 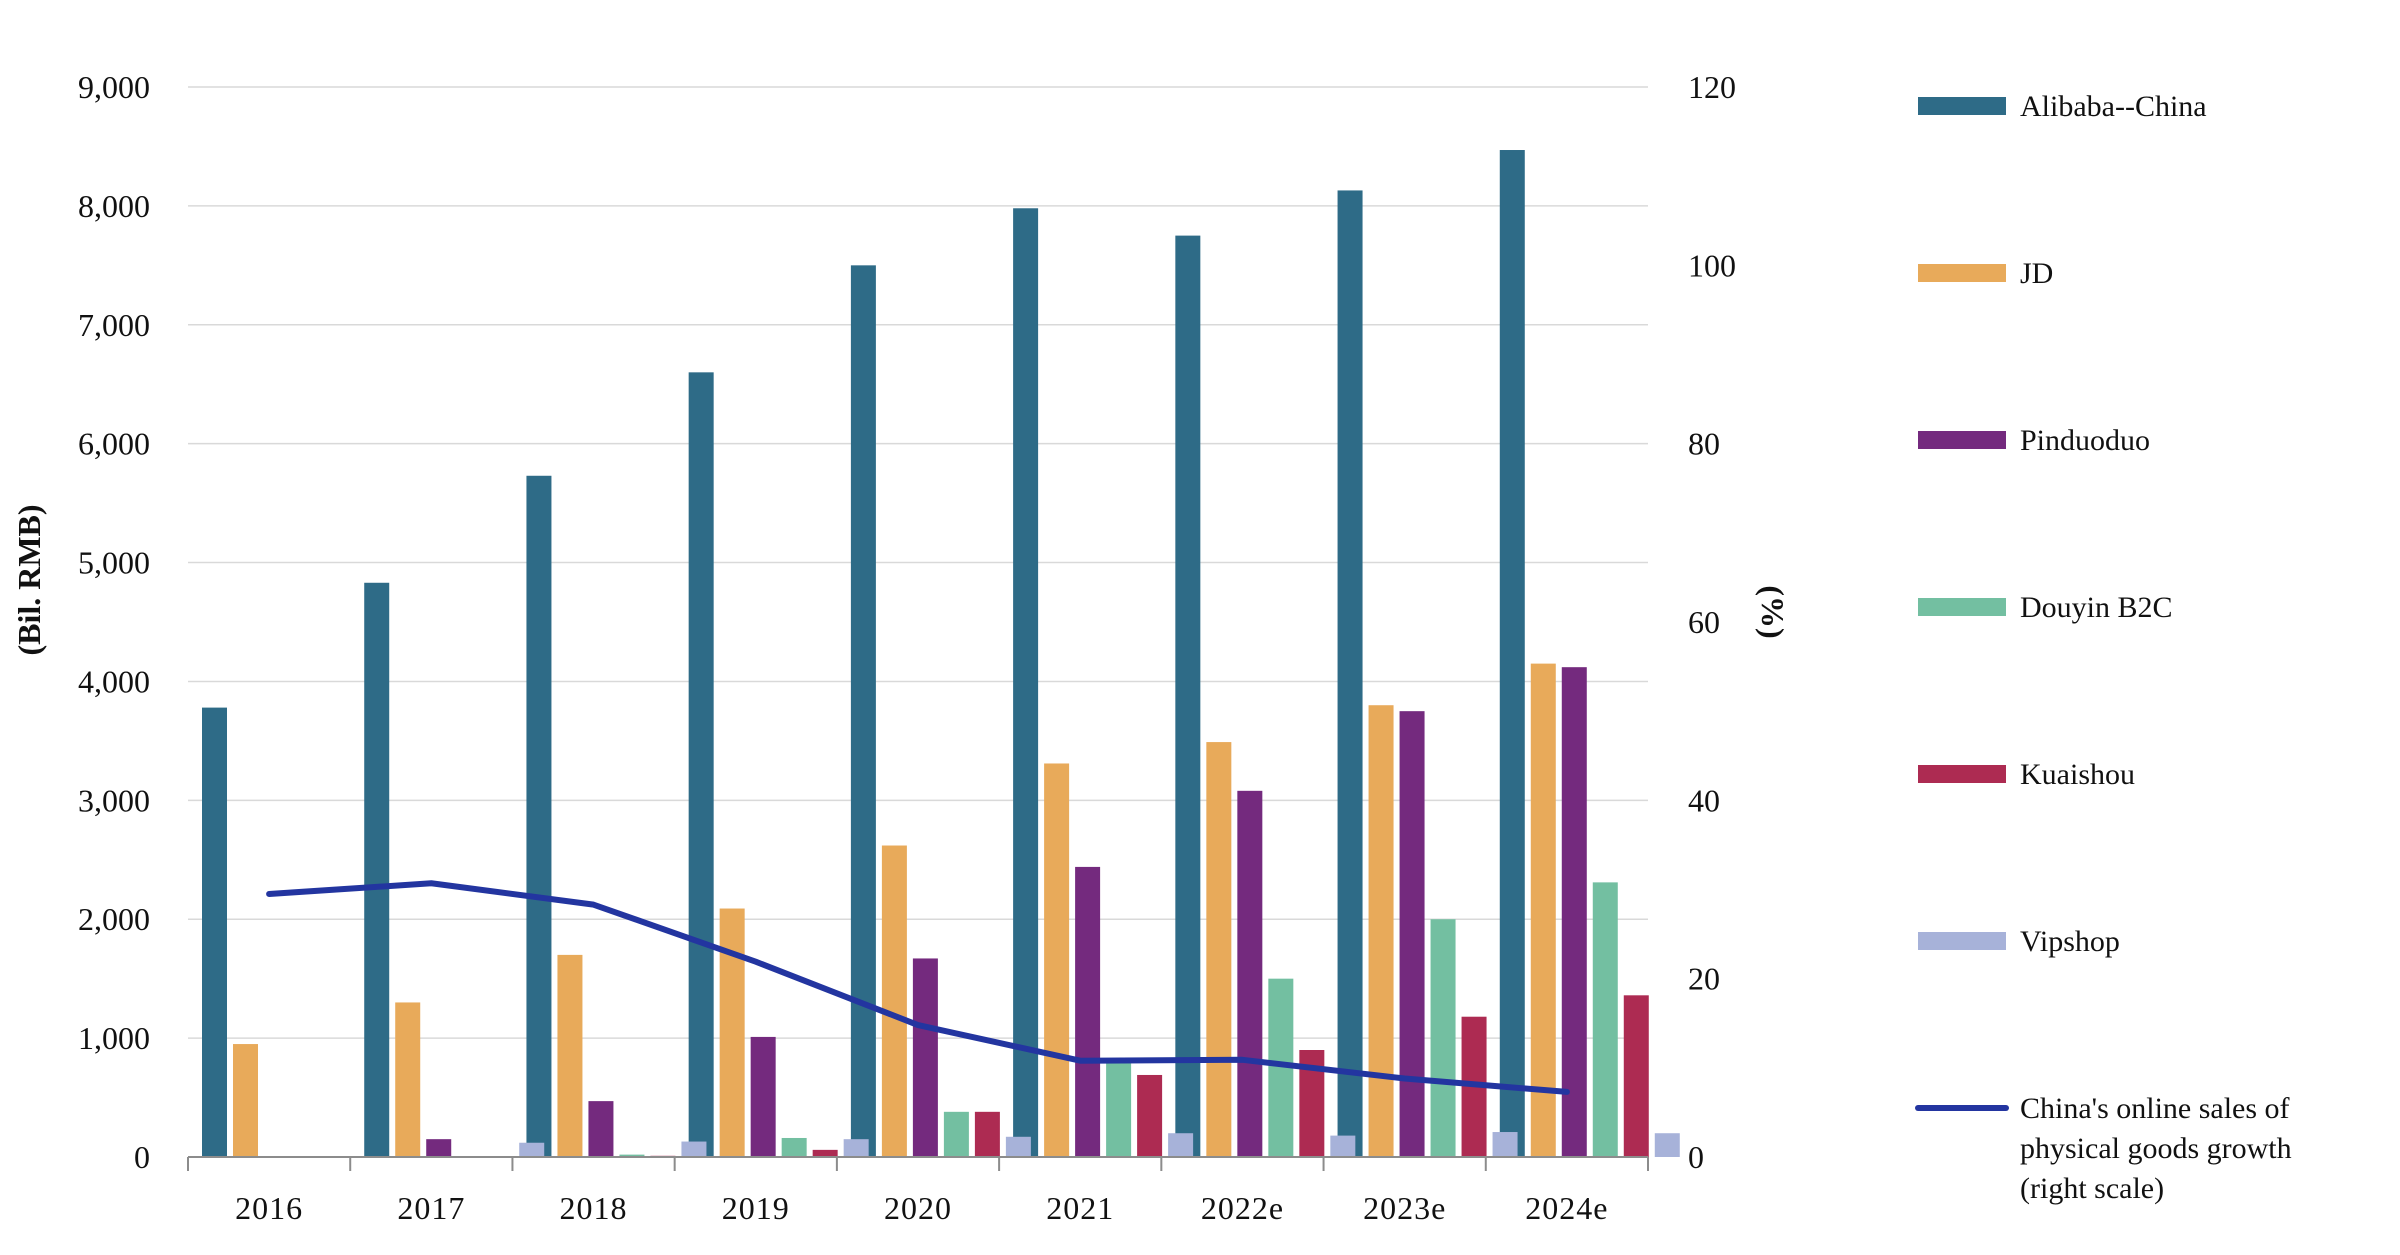 I want to click on legend-label: (right scale), so click(x=2092, y=1188).